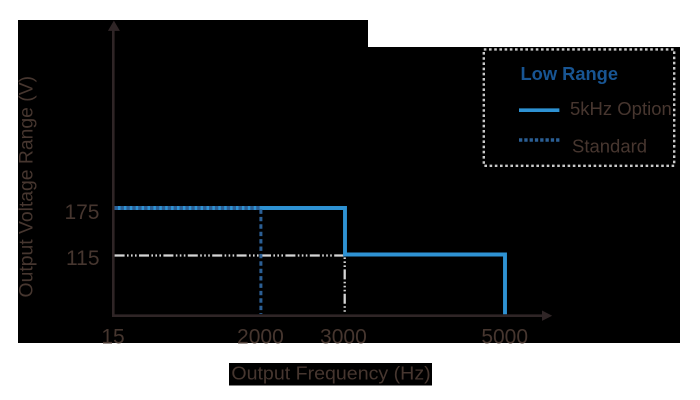  What do you see at coordinates (260, 337) in the screenshot?
I see `svg-text: 2000` at bounding box center [260, 337].